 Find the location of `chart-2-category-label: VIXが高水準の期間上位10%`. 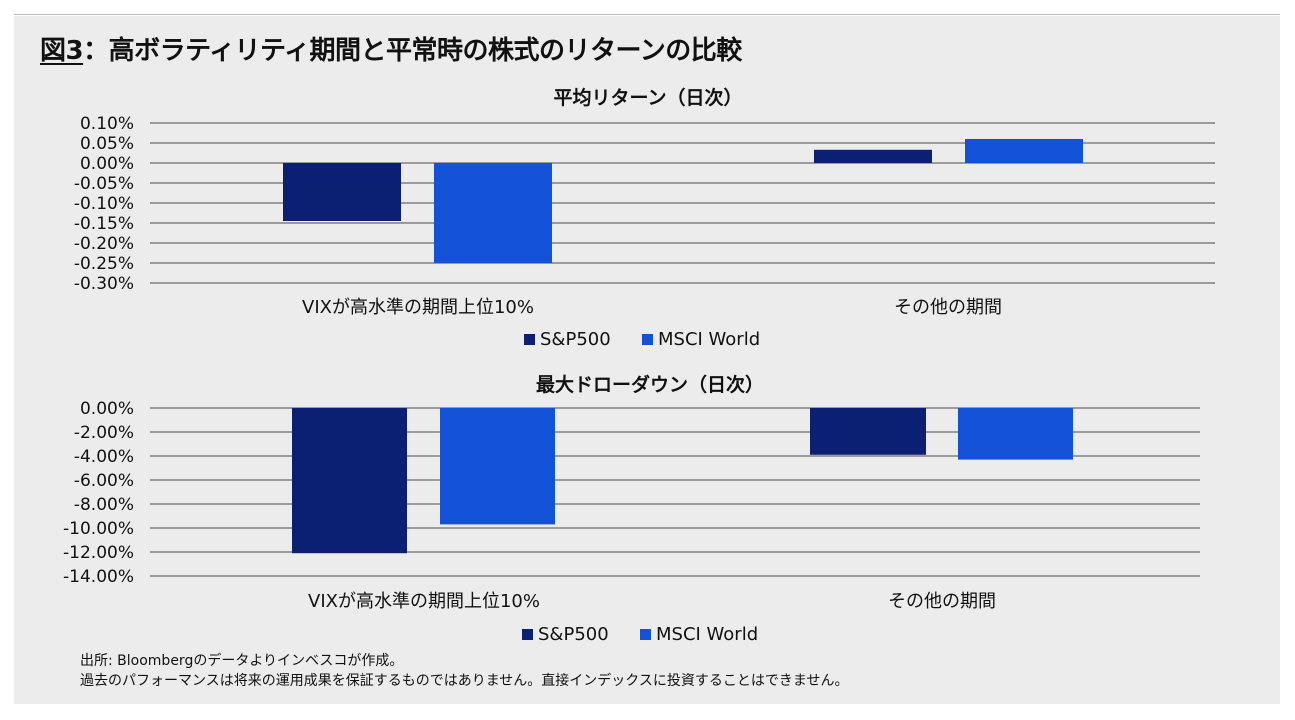

chart-2-category-label: VIXが高水準の期間上位10% is located at coordinates (424, 601).